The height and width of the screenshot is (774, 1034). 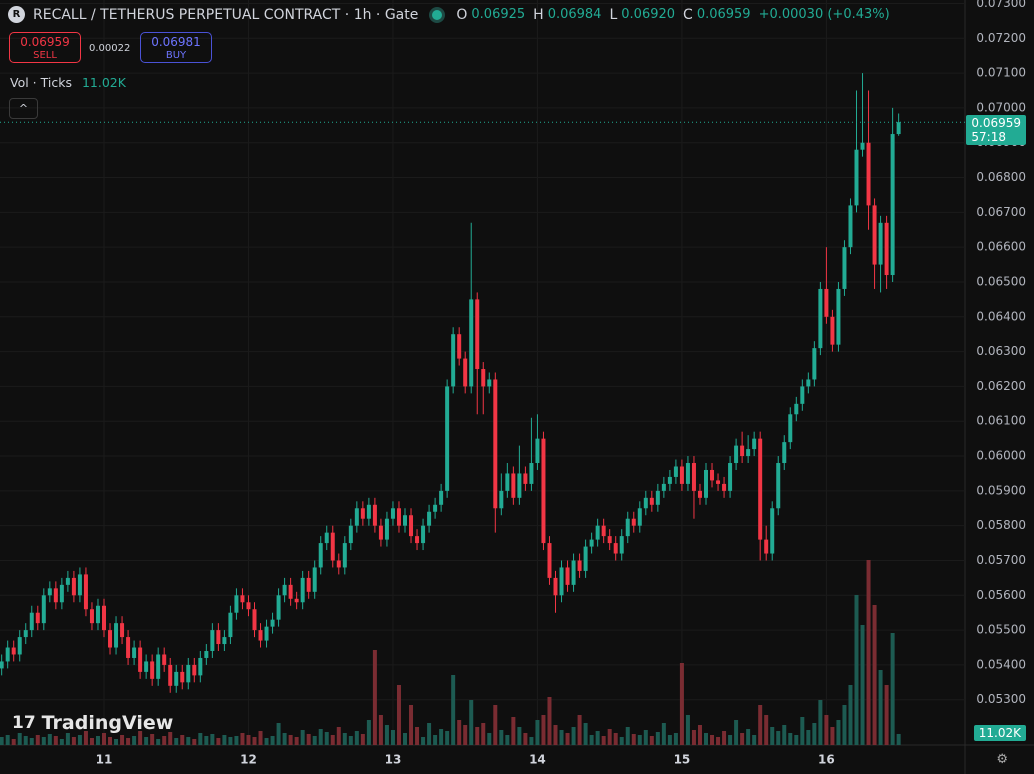 I want to click on buy-price: 0.06981, so click(x=176, y=42).